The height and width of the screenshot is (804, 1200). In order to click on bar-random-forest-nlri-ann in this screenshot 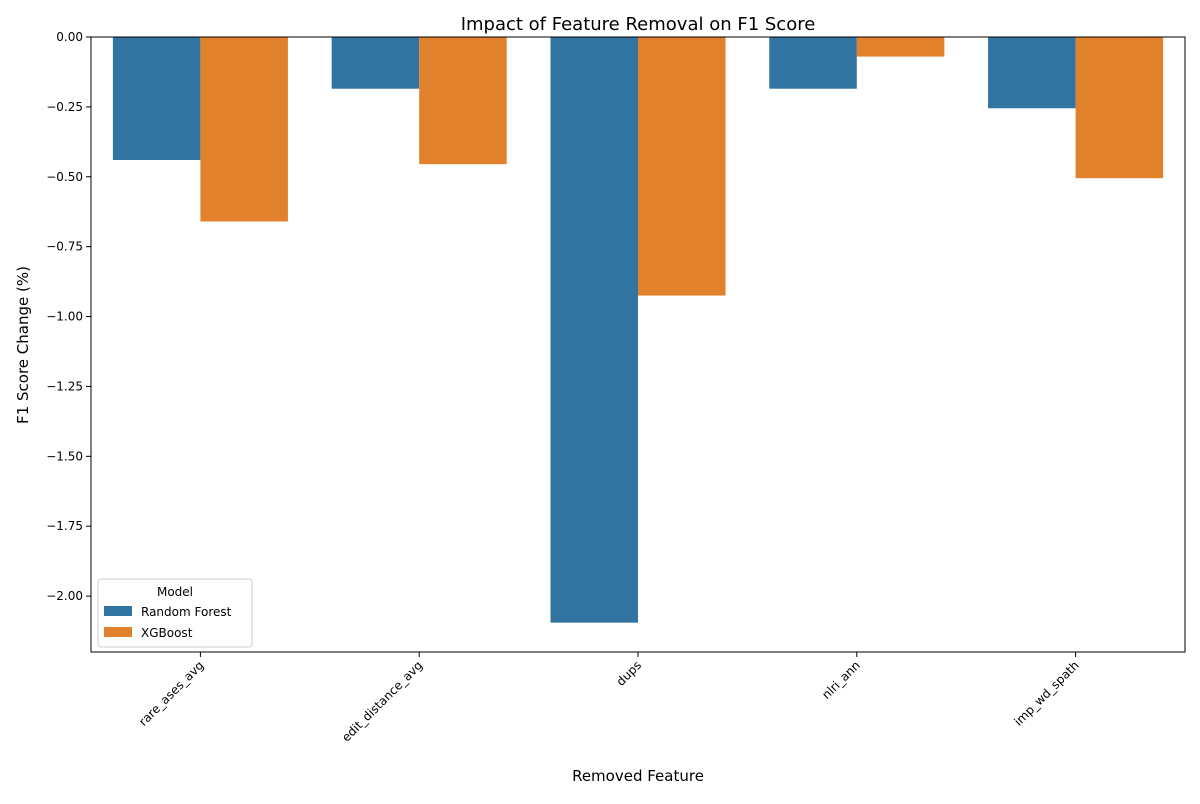, I will do `click(813, 63)`.